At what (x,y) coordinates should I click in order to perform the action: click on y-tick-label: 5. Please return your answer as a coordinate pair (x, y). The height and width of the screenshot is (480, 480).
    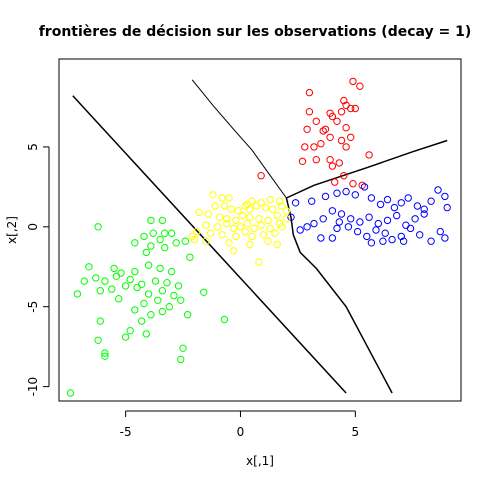
    Looking at the image, I should click on (33, 147).